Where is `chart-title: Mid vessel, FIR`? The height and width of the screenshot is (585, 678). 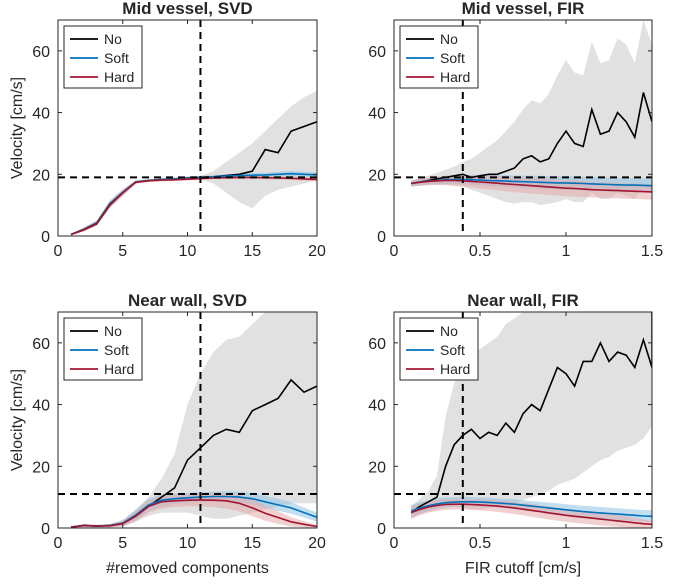
chart-title: Mid vessel, FIR is located at coordinates (523, 9).